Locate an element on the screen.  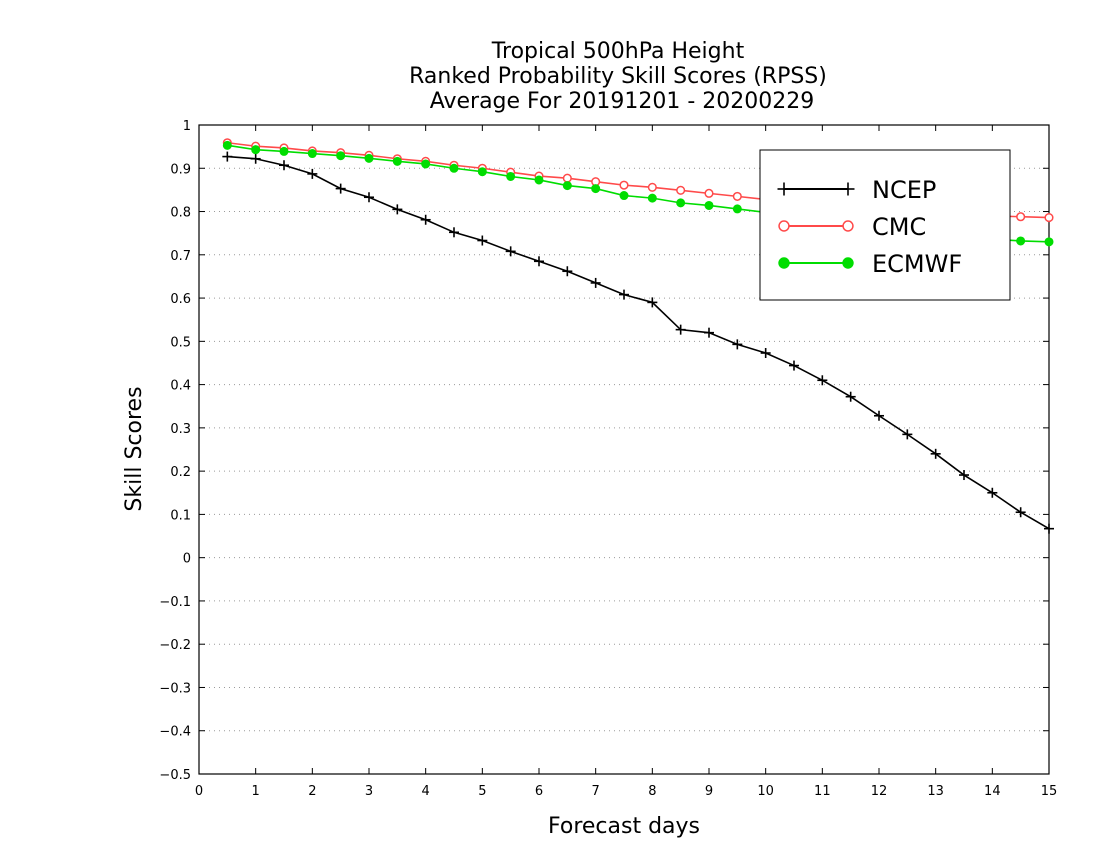
x-tick-label: 12 is located at coordinates (879, 791).